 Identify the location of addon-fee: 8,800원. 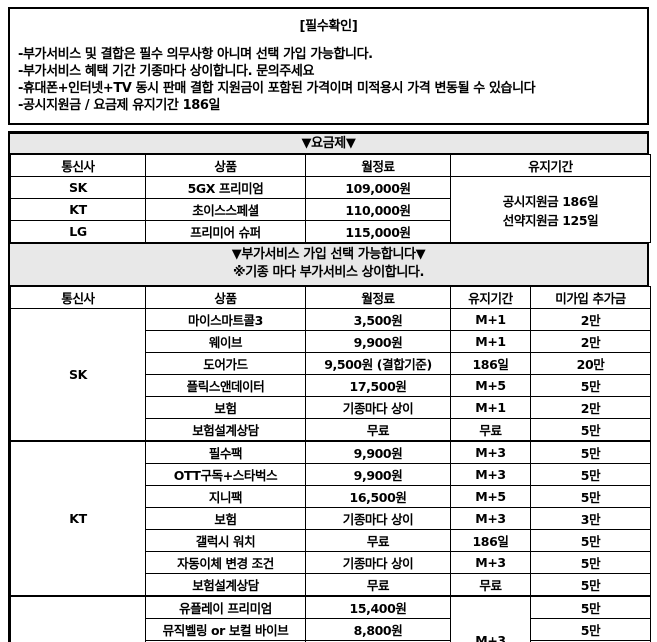
(378, 629).